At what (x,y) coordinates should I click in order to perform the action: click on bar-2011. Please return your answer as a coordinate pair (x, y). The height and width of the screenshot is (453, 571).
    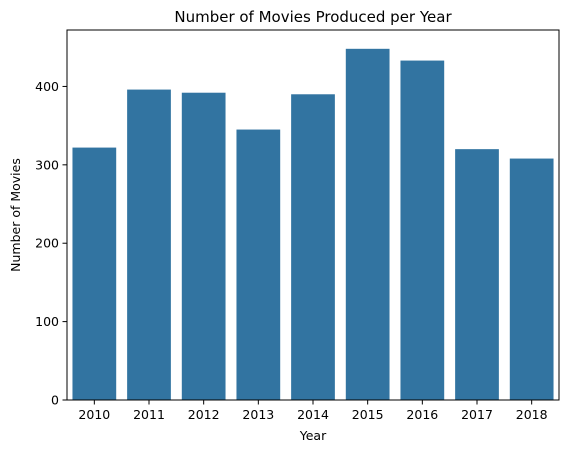
    Looking at the image, I should click on (149, 245).